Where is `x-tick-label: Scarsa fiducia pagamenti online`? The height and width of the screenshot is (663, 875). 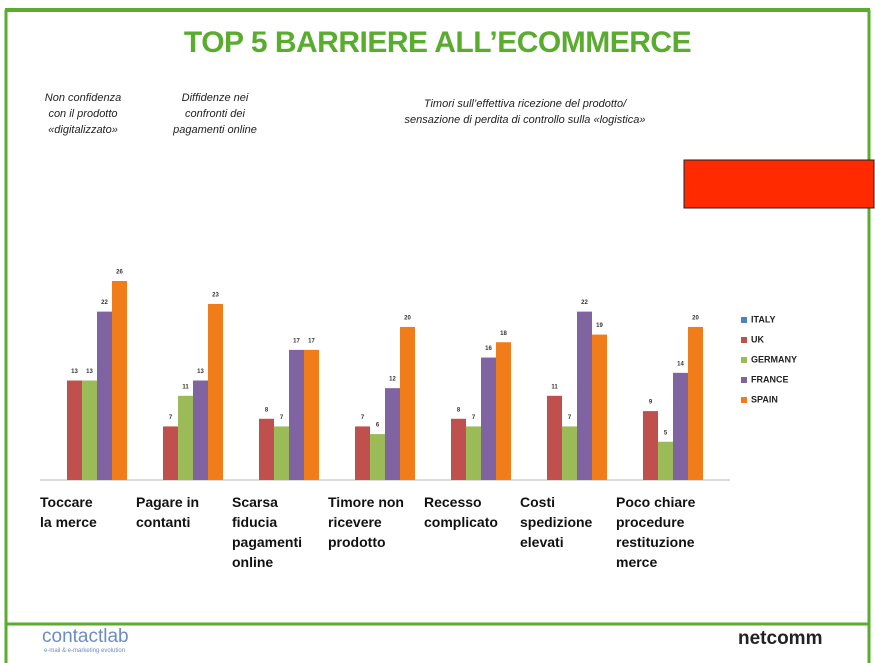
x-tick-label: Scarsa fiducia pagamenti online is located at coordinates (267, 532).